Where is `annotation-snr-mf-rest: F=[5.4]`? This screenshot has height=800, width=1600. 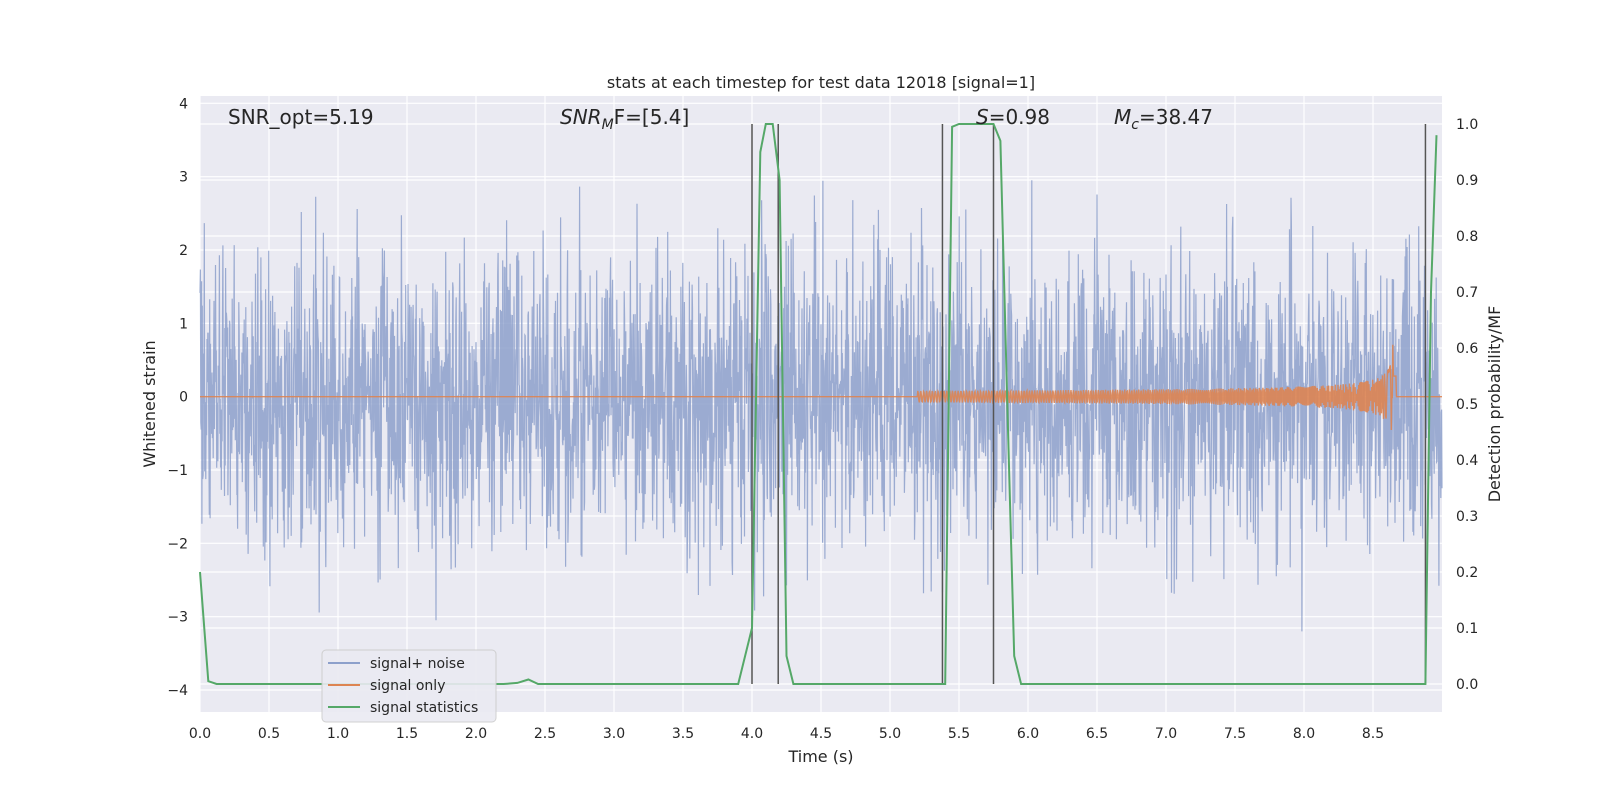 annotation-snr-mf-rest: F=[5.4] is located at coordinates (652, 117).